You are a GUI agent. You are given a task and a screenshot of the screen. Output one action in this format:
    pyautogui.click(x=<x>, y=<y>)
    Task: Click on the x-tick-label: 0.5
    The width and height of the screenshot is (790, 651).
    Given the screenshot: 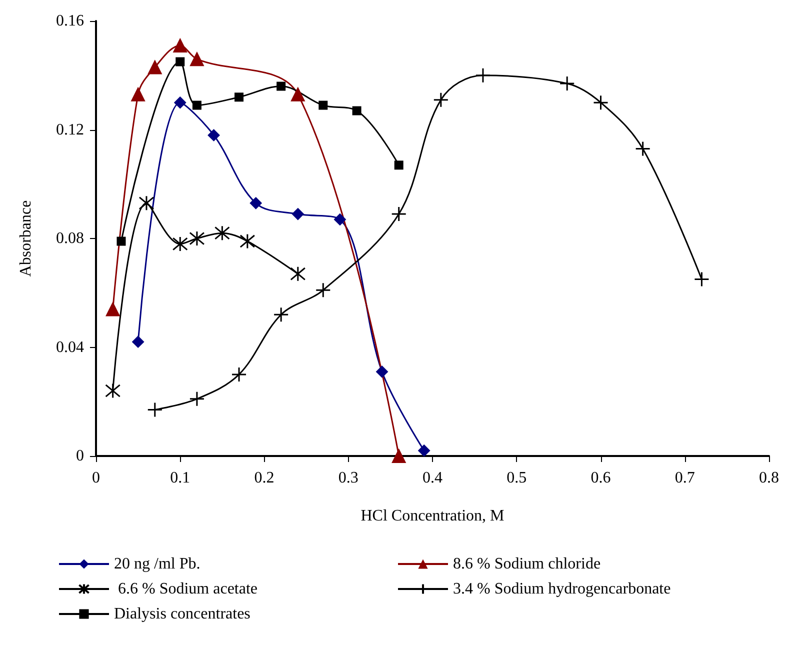 What is the action you would take?
    pyautogui.click(x=516, y=478)
    